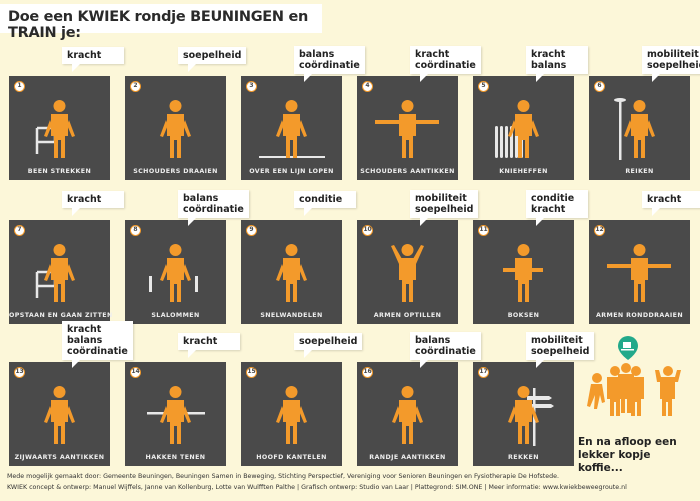 The image size is (700, 501). I want to click on benefit-bubble: kracht balans, so click(557, 64).